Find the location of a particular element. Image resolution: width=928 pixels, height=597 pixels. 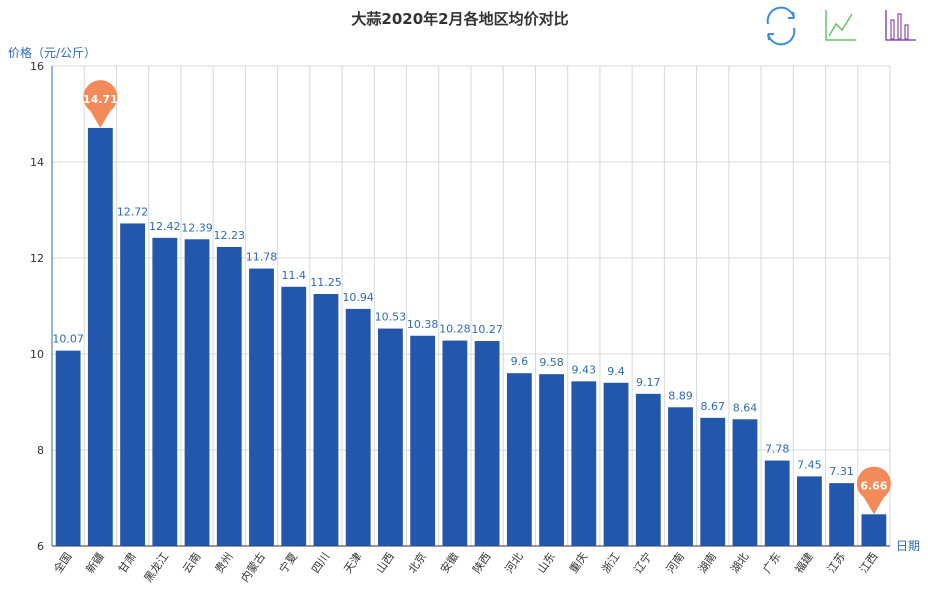

x-tick-label: 贵州 is located at coordinates (223, 562).